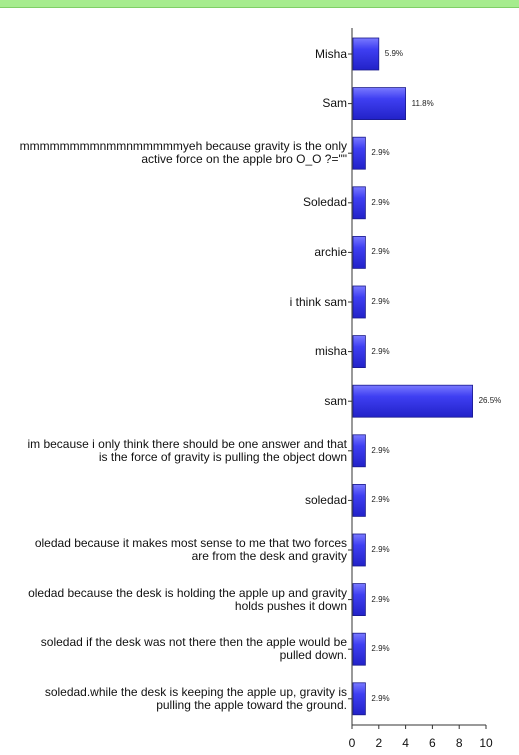  Describe the element at coordinates (325, 499) in the screenshot. I see `category-label: soledad` at that location.